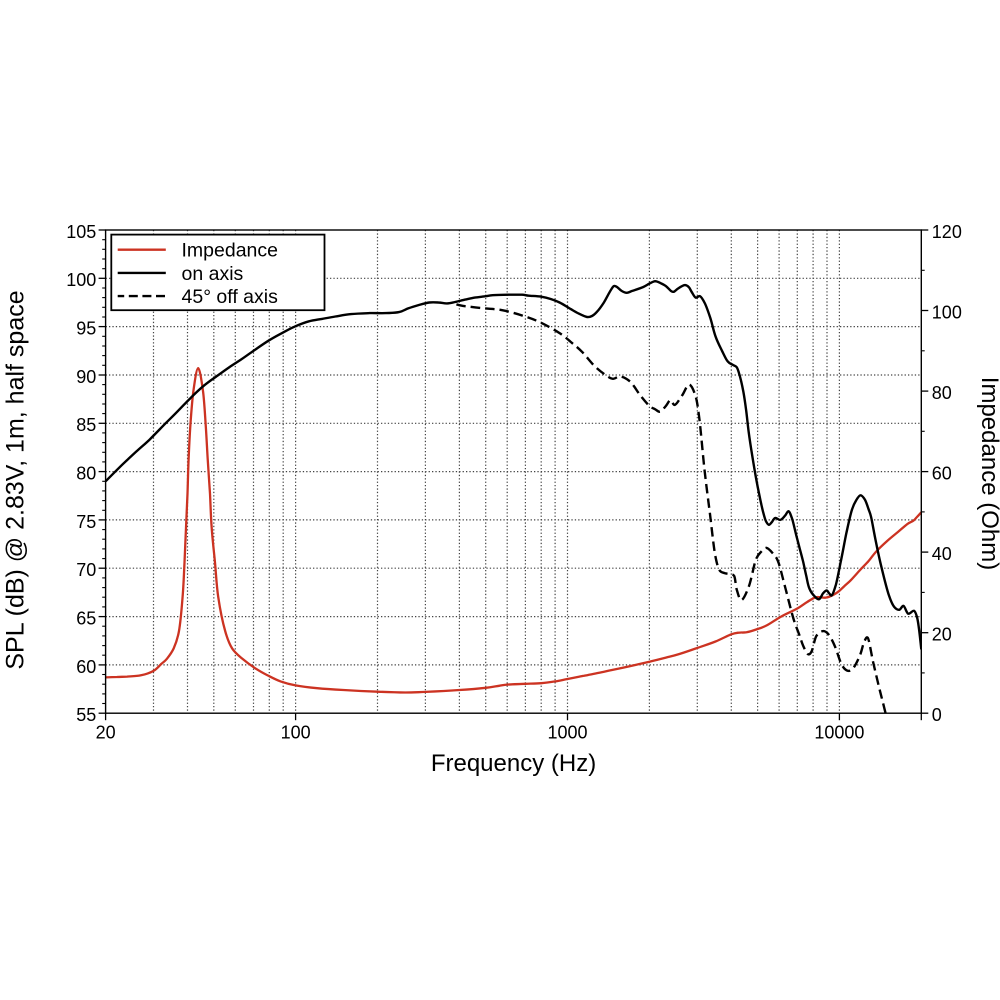 The image size is (1000, 1000). Describe the element at coordinates (567, 733) in the screenshot. I see `svg-text: 1000` at that location.